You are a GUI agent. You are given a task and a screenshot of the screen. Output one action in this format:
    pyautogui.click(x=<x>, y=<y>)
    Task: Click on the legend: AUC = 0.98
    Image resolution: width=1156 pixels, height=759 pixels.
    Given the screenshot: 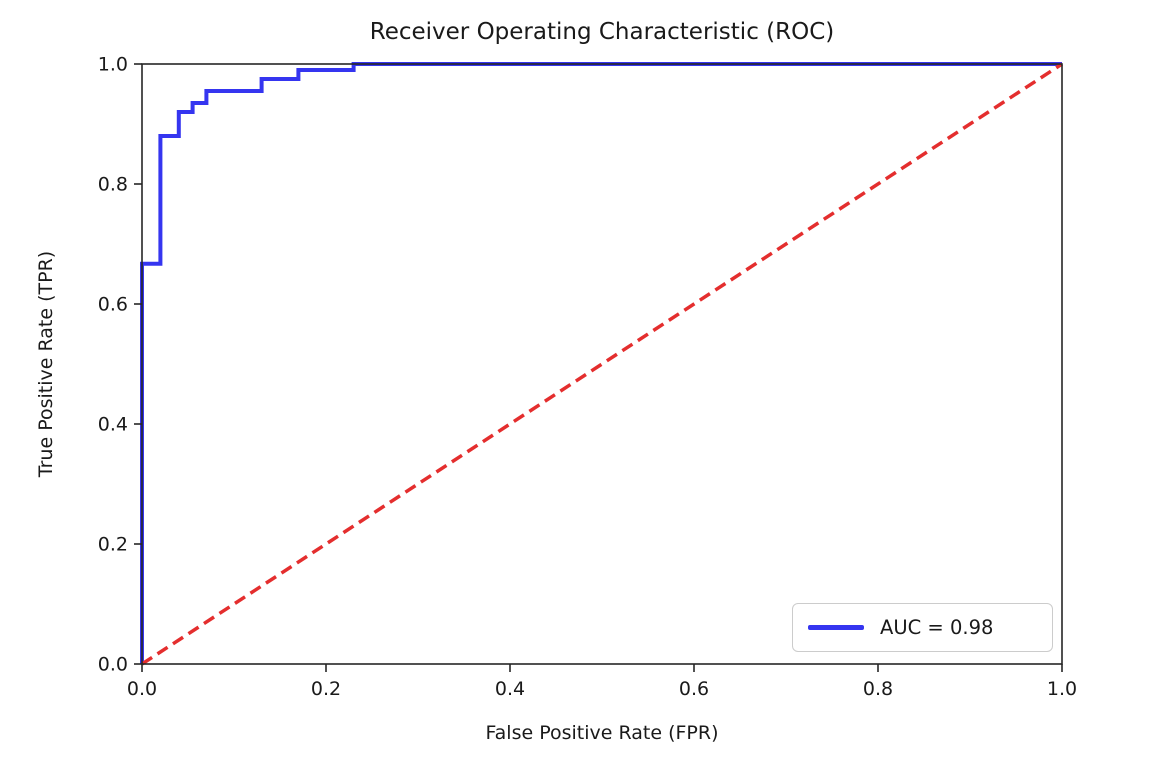 What is the action you would take?
    pyautogui.click(x=922, y=627)
    